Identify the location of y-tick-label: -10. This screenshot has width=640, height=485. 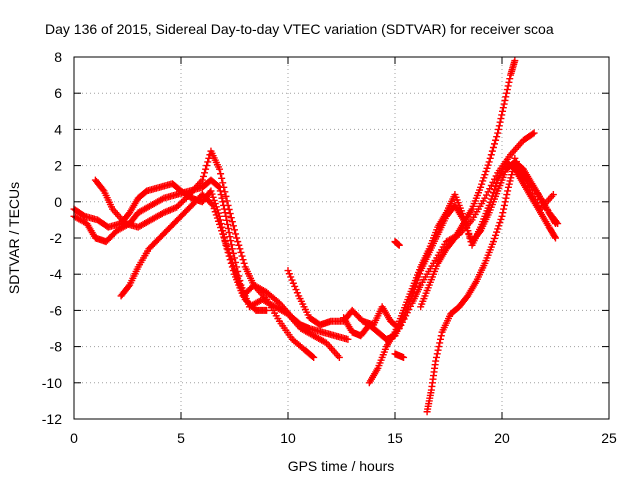
(52, 383).